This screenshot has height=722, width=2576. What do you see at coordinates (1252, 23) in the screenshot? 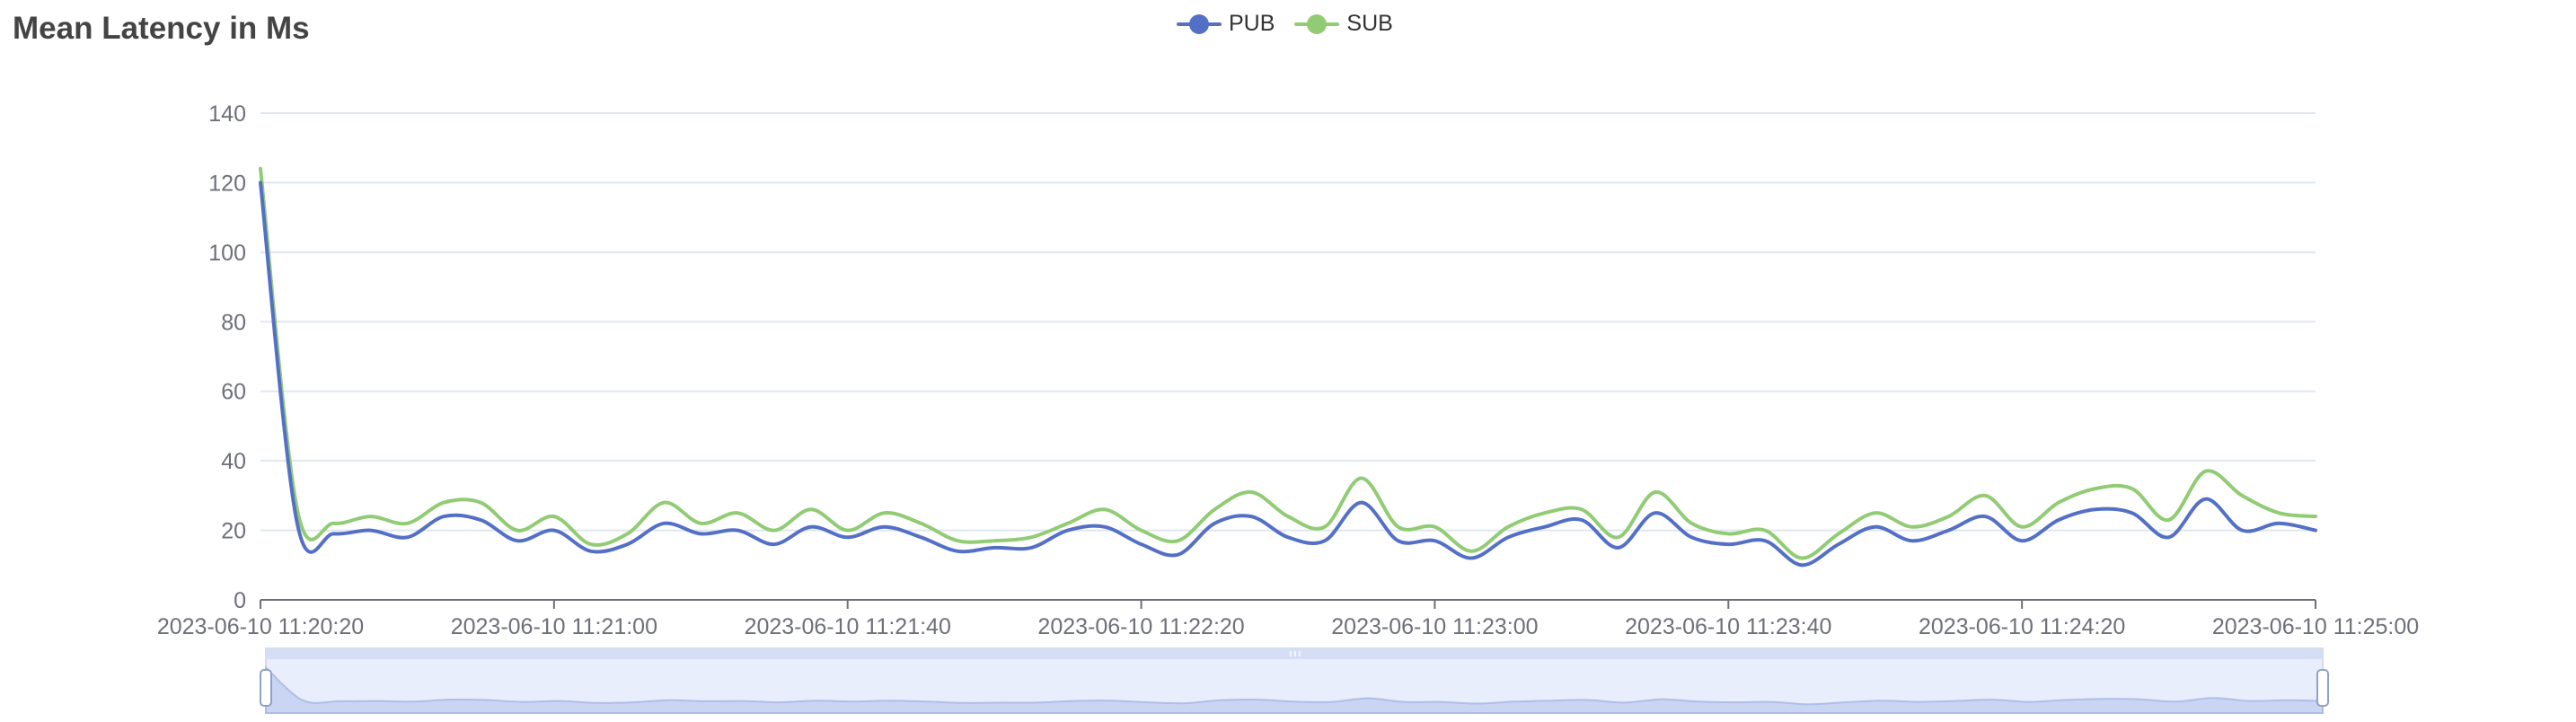
I see `legend-pub-label: PUB` at bounding box center [1252, 23].